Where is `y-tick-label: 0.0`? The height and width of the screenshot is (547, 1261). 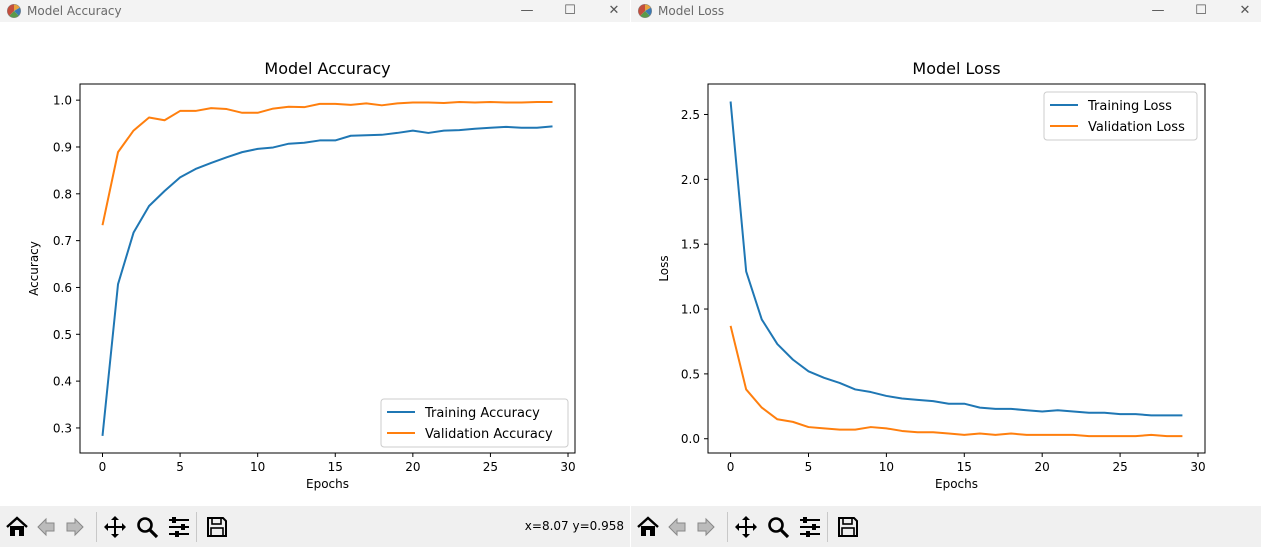 y-tick-label: 0.0 is located at coordinates (690, 439).